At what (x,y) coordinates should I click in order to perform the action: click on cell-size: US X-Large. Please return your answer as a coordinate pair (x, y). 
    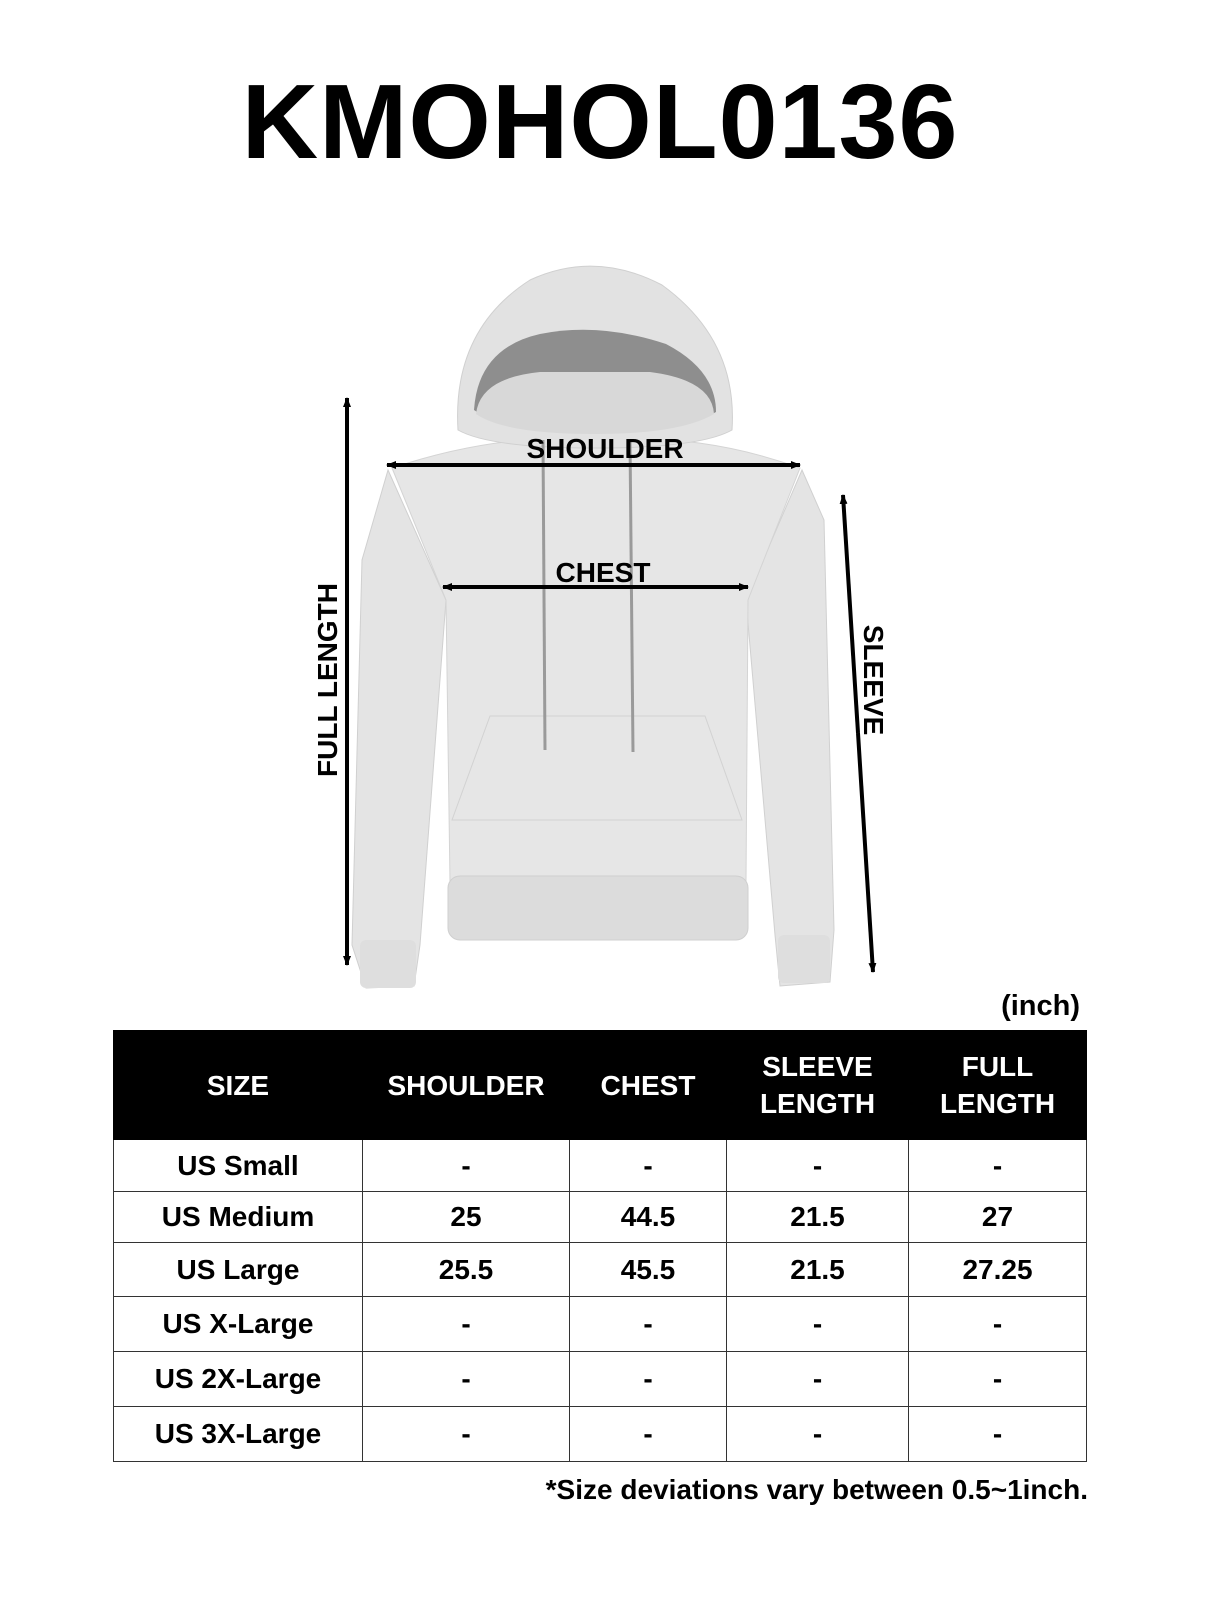
    Looking at the image, I should click on (238, 1324).